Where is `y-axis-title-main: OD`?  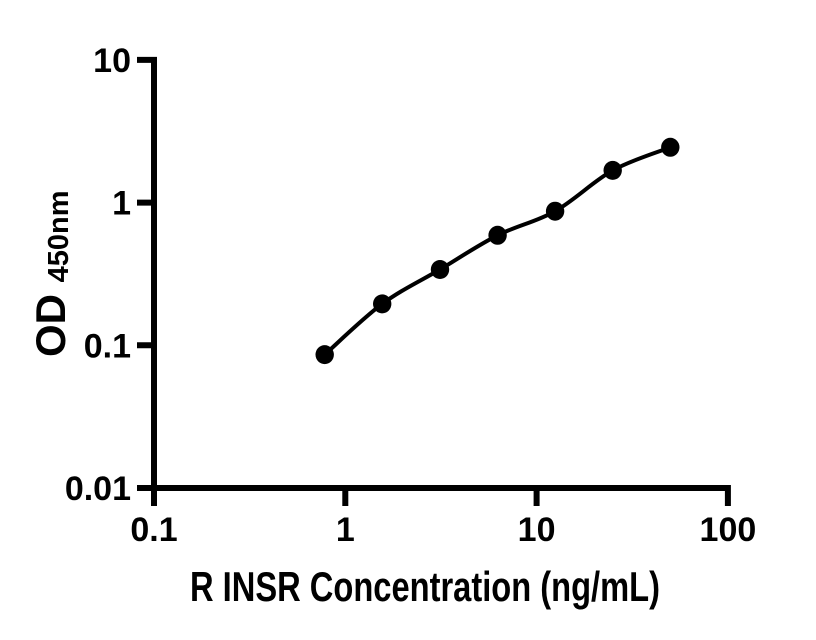 y-axis-title-main: OD is located at coordinates (50, 325).